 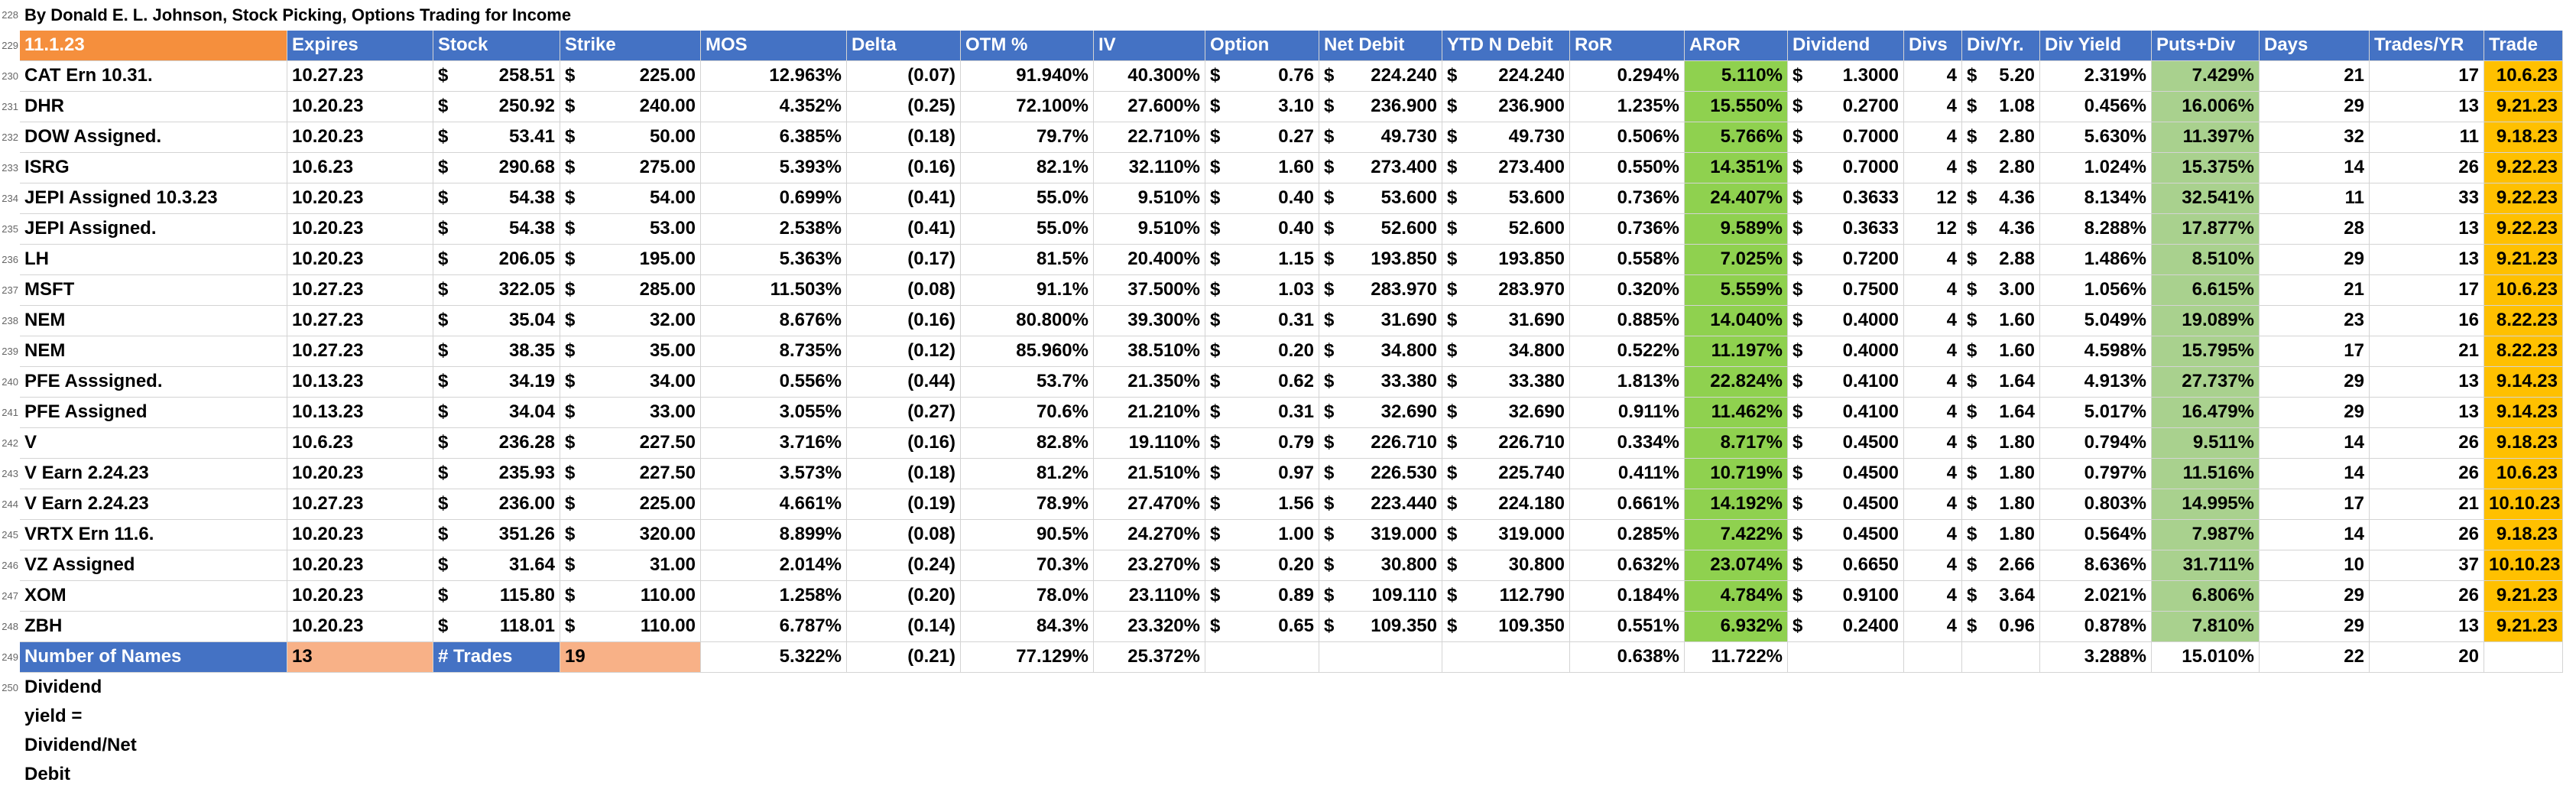 I want to click on cell-aror: 24.407%, so click(x=1737, y=198).